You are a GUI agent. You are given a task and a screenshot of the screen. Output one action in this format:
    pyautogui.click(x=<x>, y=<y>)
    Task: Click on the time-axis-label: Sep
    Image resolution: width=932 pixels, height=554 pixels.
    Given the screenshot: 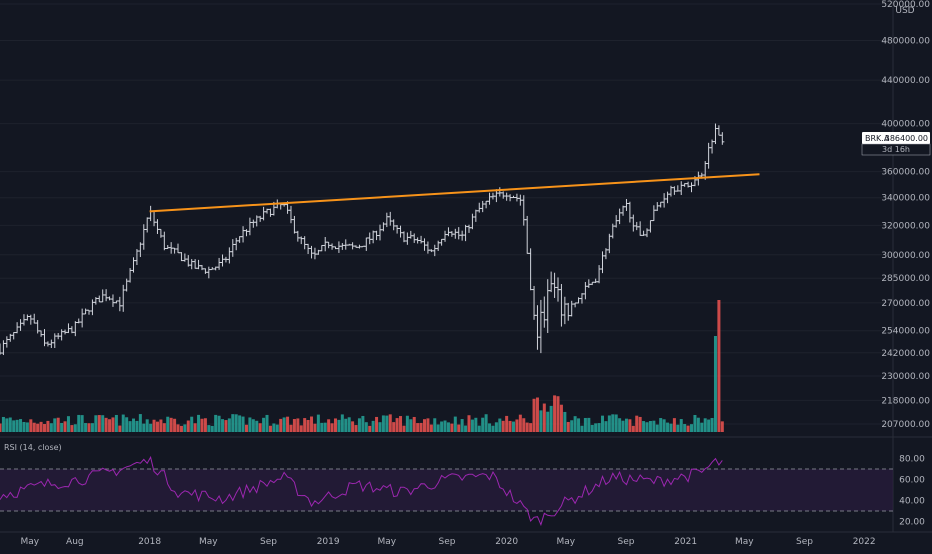 What is the action you would take?
    pyautogui.click(x=804, y=542)
    